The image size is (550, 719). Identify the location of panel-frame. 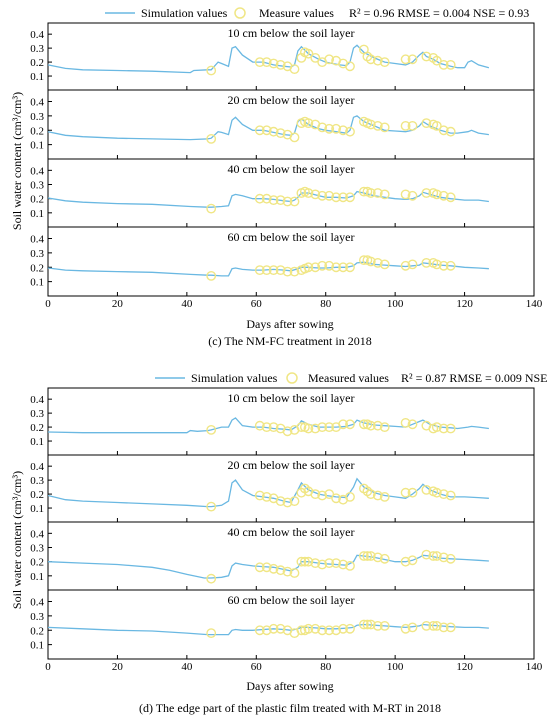
(291, 261).